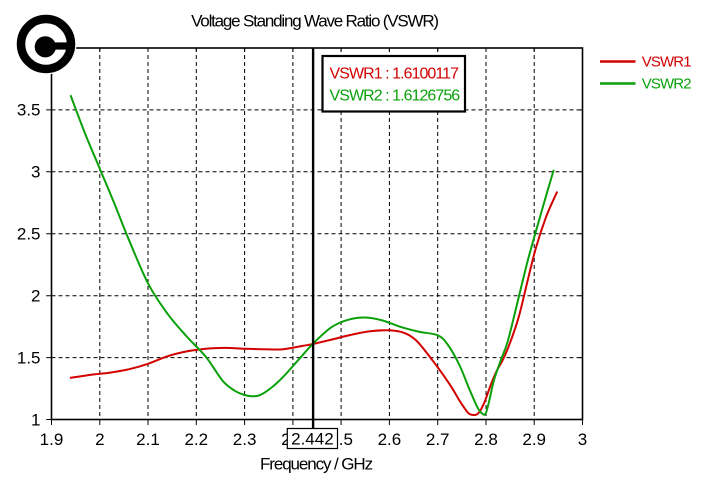 The height and width of the screenshot is (480, 721). I want to click on svg-text: 1.9, so click(52, 439).